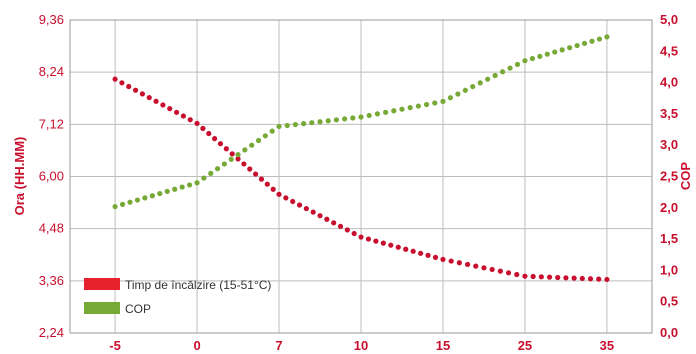  What do you see at coordinates (361, 345) in the screenshot?
I see `x-tick-label: 10` at bounding box center [361, 345].